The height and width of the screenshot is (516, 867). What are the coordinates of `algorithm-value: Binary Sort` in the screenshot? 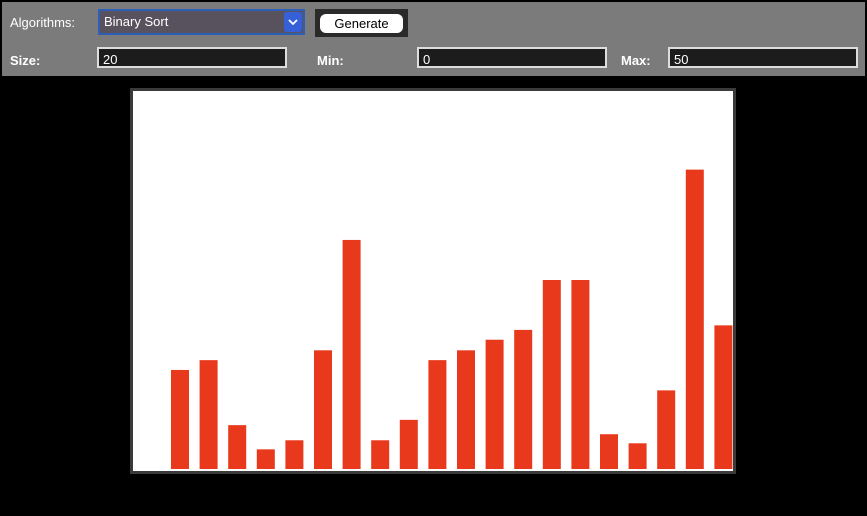 It's located at (136, 21).